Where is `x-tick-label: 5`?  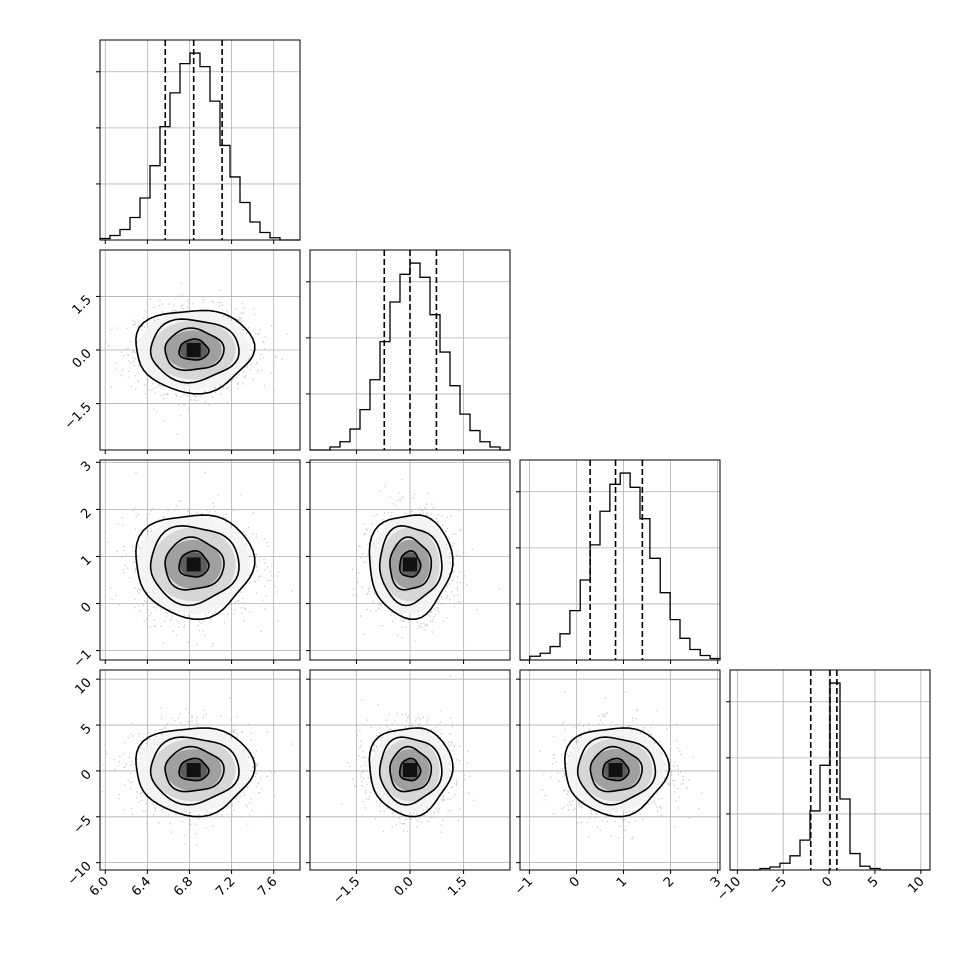 x-tick-label: 5 is located at coordinates (873, 882).